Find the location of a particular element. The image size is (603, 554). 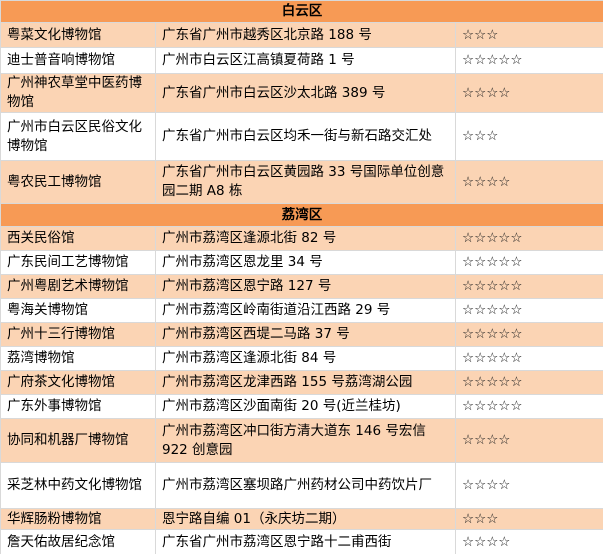

address: 广州市白云区江高镇夏荷路 1 号 is located at coordinates (305, 60).